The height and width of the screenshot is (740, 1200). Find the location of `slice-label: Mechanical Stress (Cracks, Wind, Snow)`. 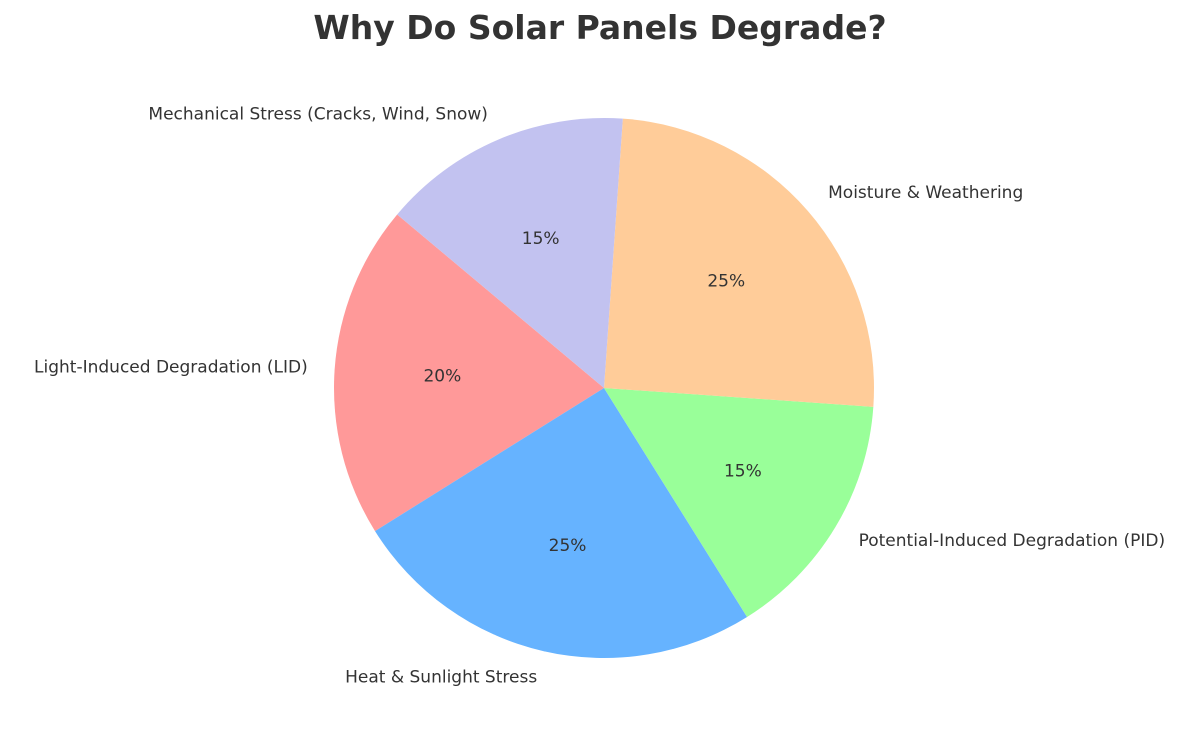

slice-label: Mechanical Stress (Cracks, Wind, Snow) is located at coordinates (318, 115).